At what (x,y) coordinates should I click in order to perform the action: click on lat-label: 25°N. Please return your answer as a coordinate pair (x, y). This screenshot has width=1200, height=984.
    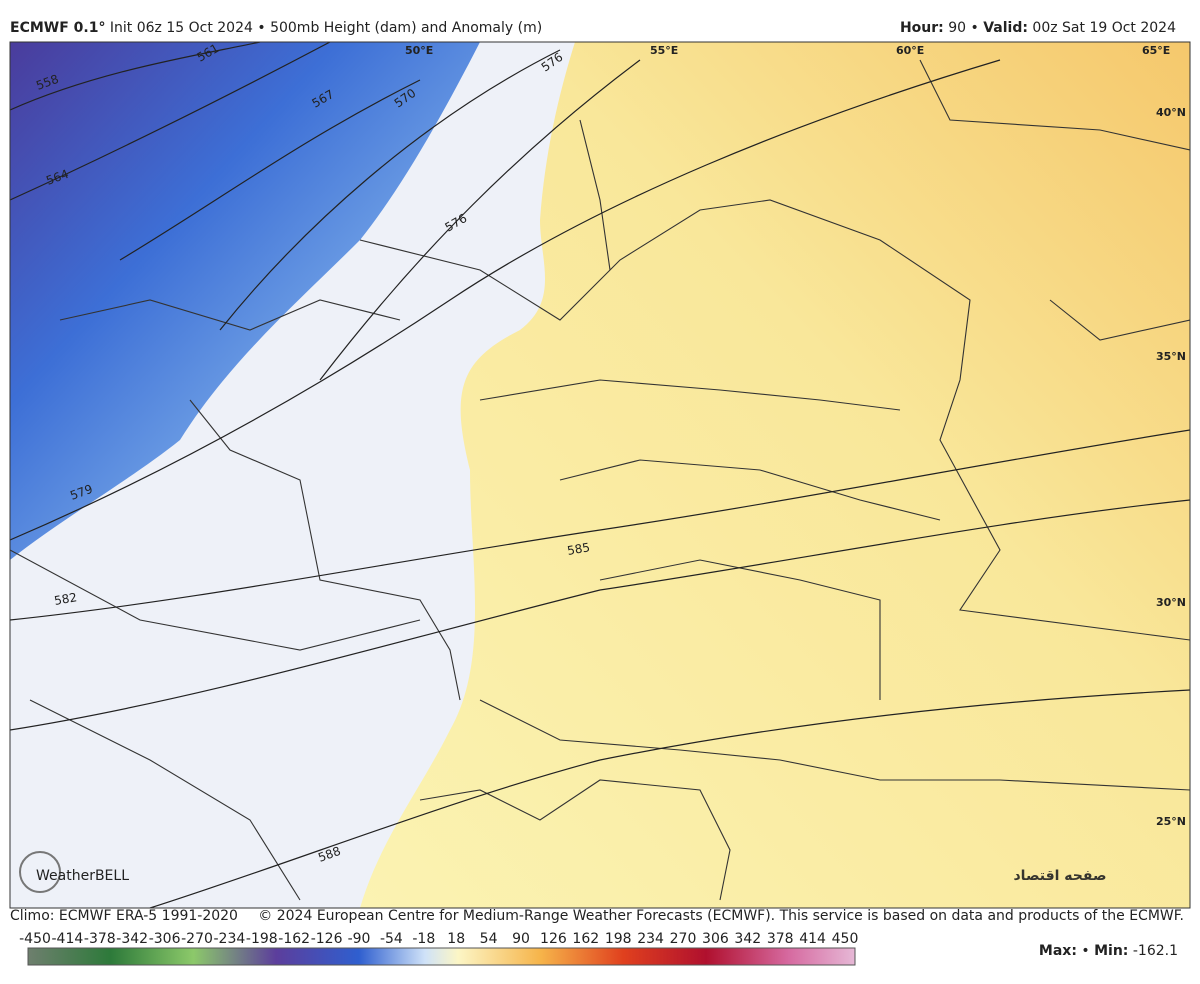
    Looking at the image, I should click on (1171, 821).